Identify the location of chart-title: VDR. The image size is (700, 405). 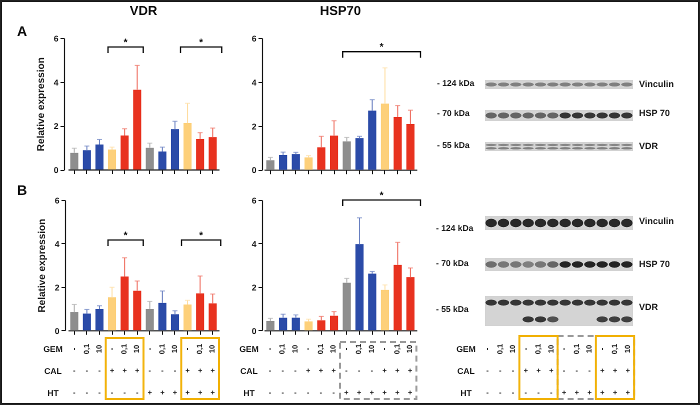
(144, 10).